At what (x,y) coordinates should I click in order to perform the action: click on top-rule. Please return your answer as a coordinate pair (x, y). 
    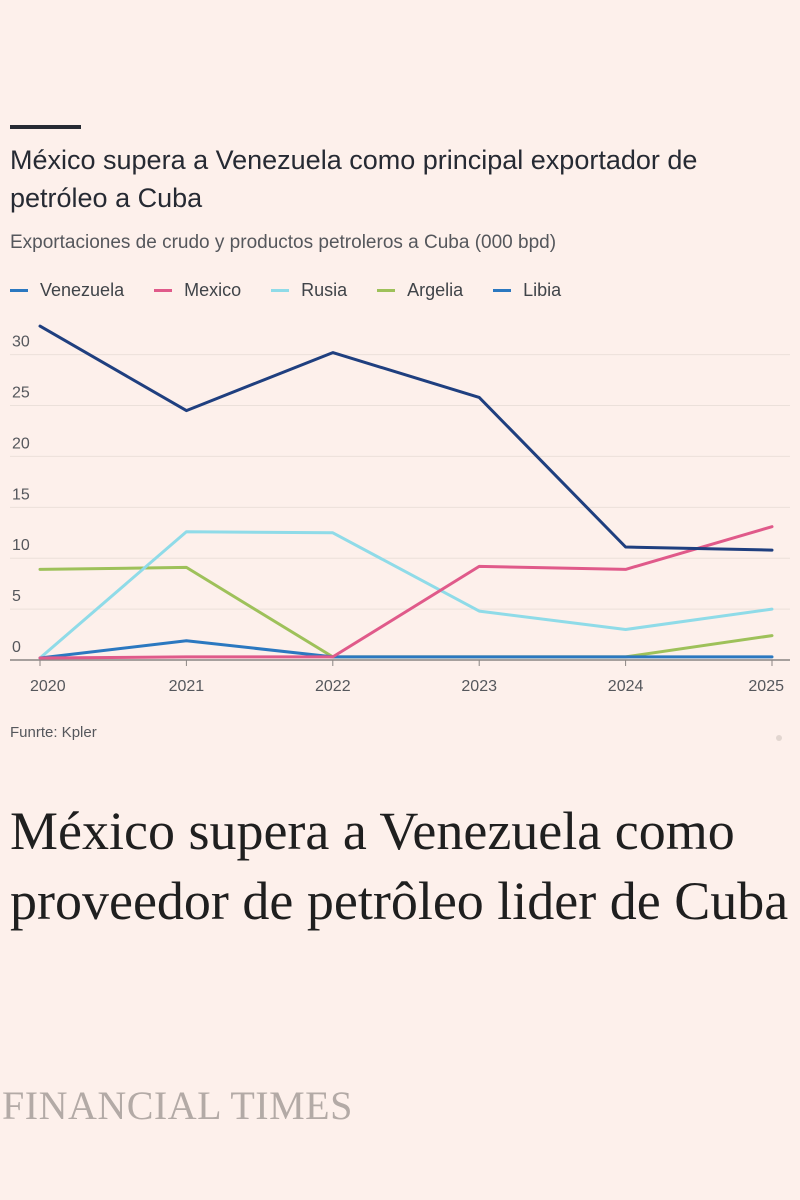
    Looking at the image, I should click on (45, 127).